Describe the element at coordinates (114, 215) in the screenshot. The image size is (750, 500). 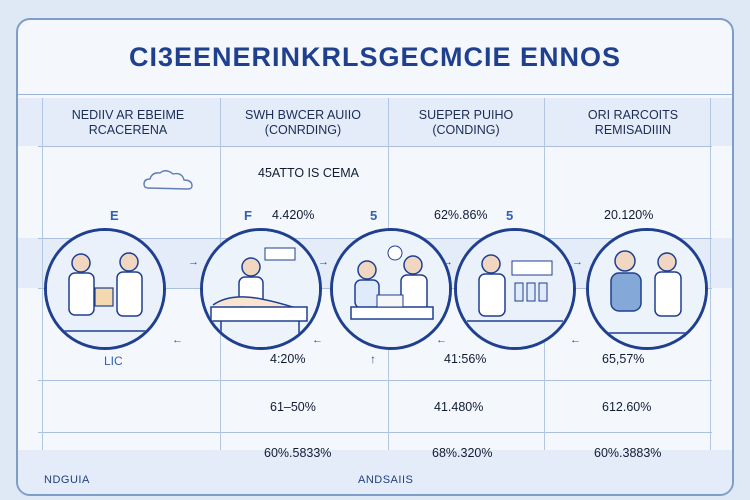
I see `step-marker: E` at that location.